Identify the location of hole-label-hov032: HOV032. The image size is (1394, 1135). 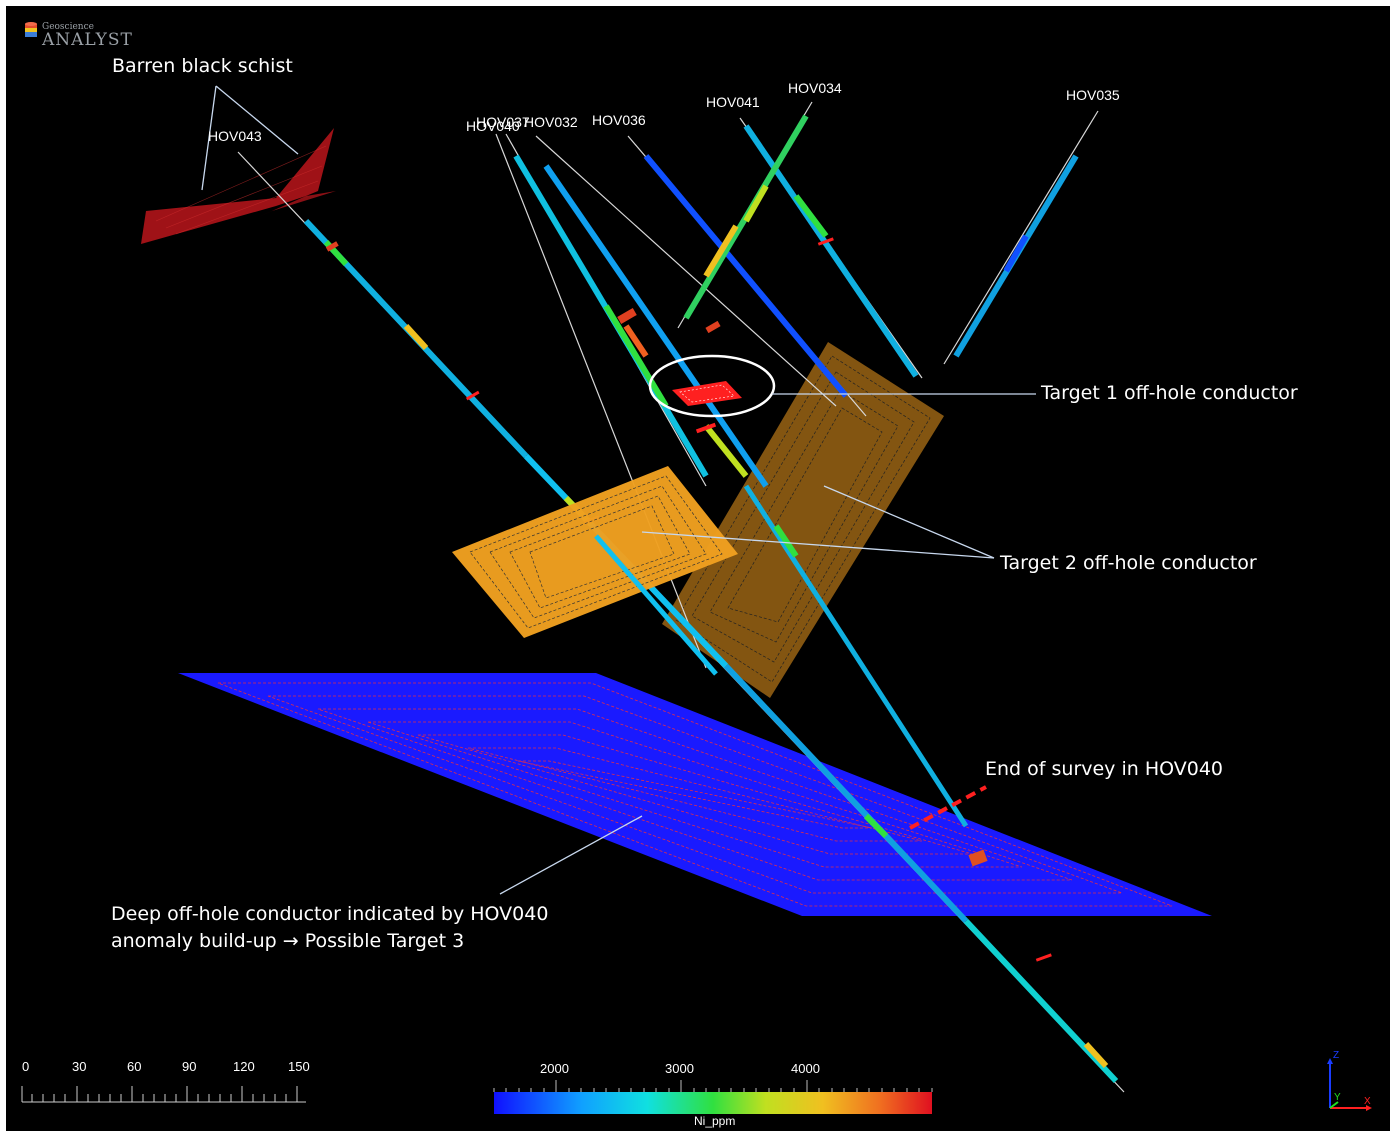
(551, 122).